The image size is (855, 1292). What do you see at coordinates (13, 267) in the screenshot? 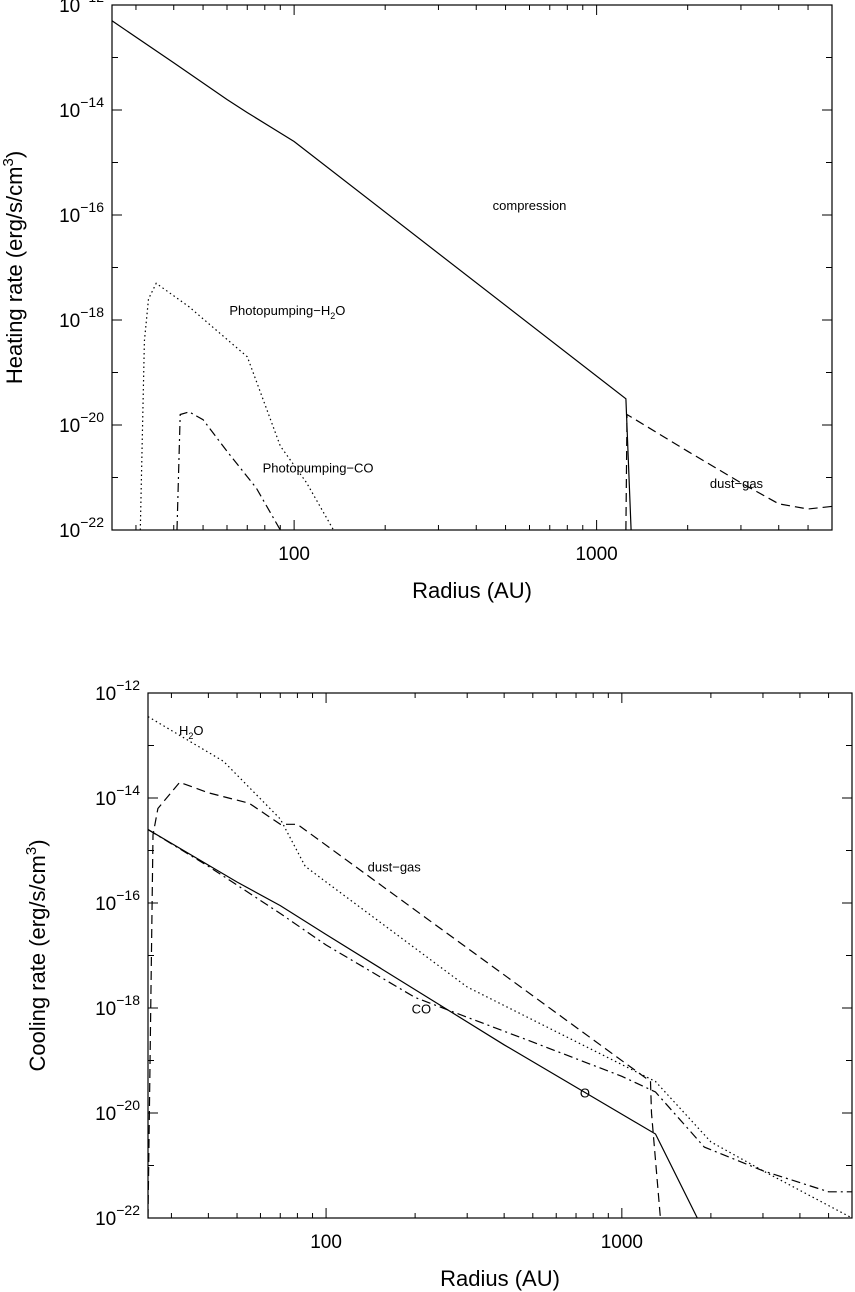
I see `y-axis-title: Heating rate (erg/s/cm3)` at bounding box center [13, 267].